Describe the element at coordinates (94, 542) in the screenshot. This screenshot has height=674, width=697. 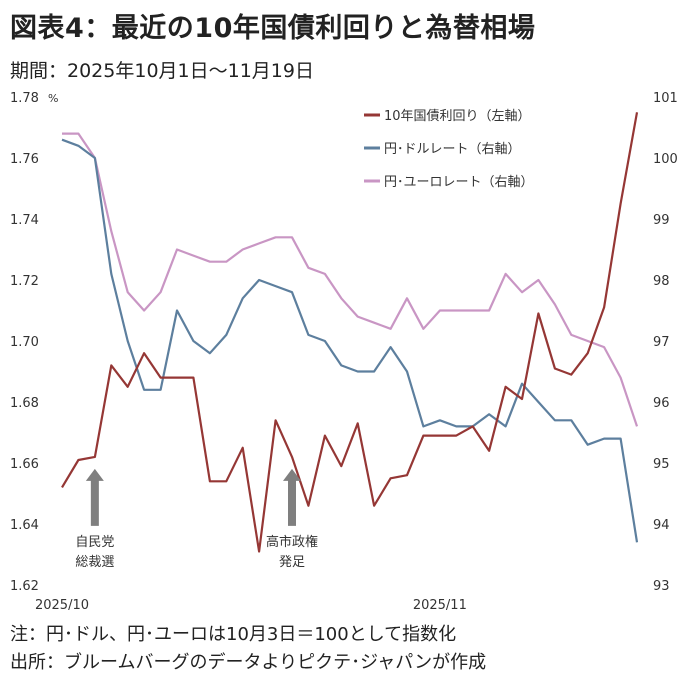
I see `annotation-label: 自民党` at that location.